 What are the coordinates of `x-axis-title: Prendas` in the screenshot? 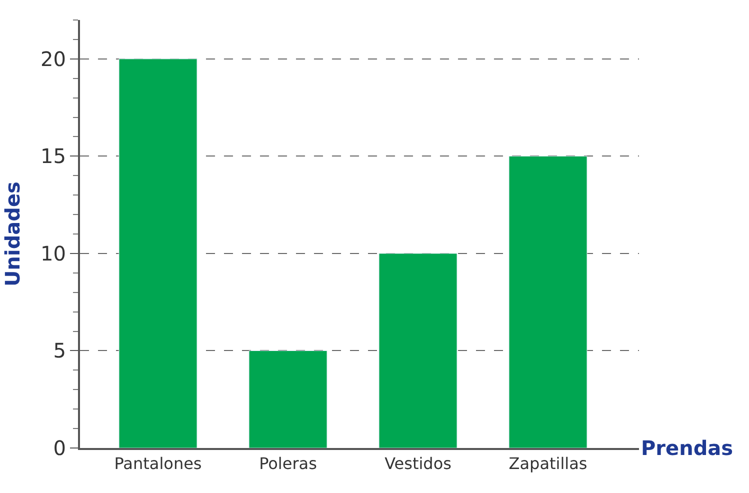 It's located at (687, 448).